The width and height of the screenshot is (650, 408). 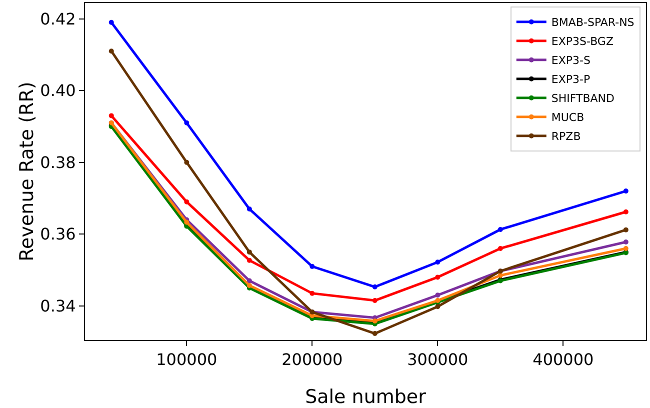 I want to click on y-tick-label: 0.36, so click(x=58, y=234).